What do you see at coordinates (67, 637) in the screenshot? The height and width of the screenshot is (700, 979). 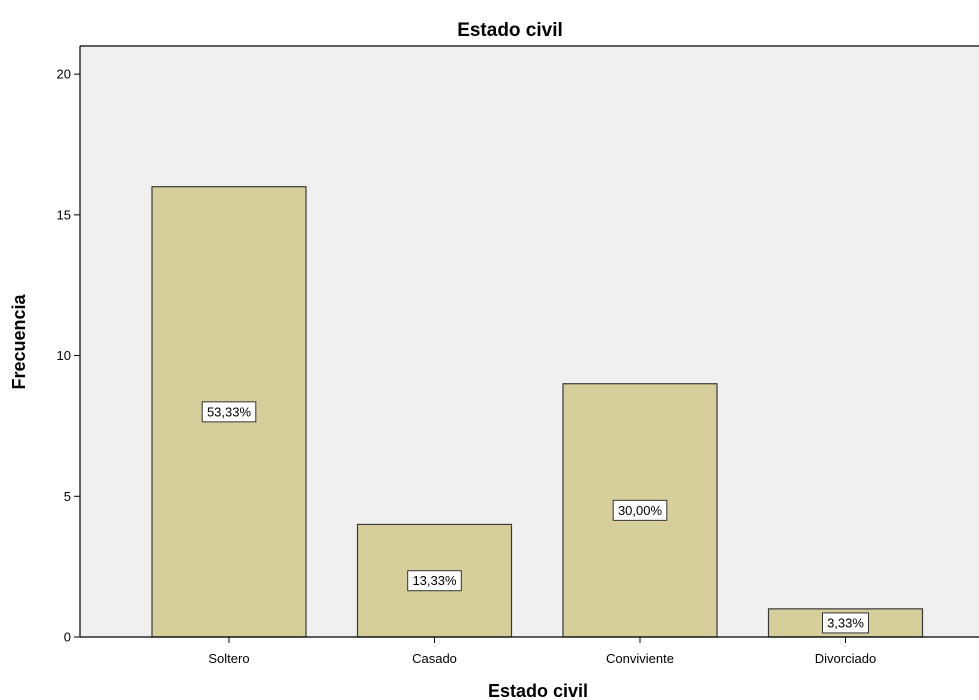 I see `y-tick-label: 0` at bounding box center [67, 637].